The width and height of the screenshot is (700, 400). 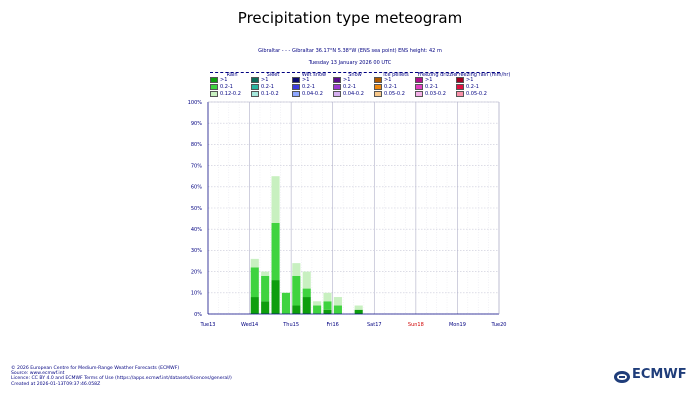 What do you see at coordinates (355, 94) in the screenshot?
I see `legend-item: 0.04-0.2` at bounding box center [355, 94].